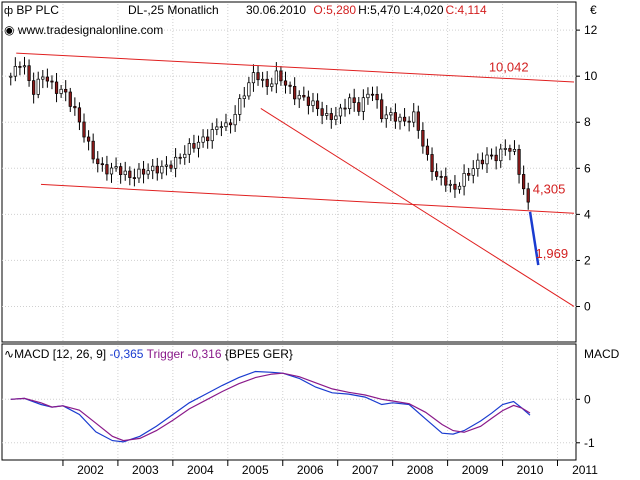 The image size is (640, 480). Describe the element at coordinates (587, 122) in the screenshot. I see `price-tick-label: 8` at that location.